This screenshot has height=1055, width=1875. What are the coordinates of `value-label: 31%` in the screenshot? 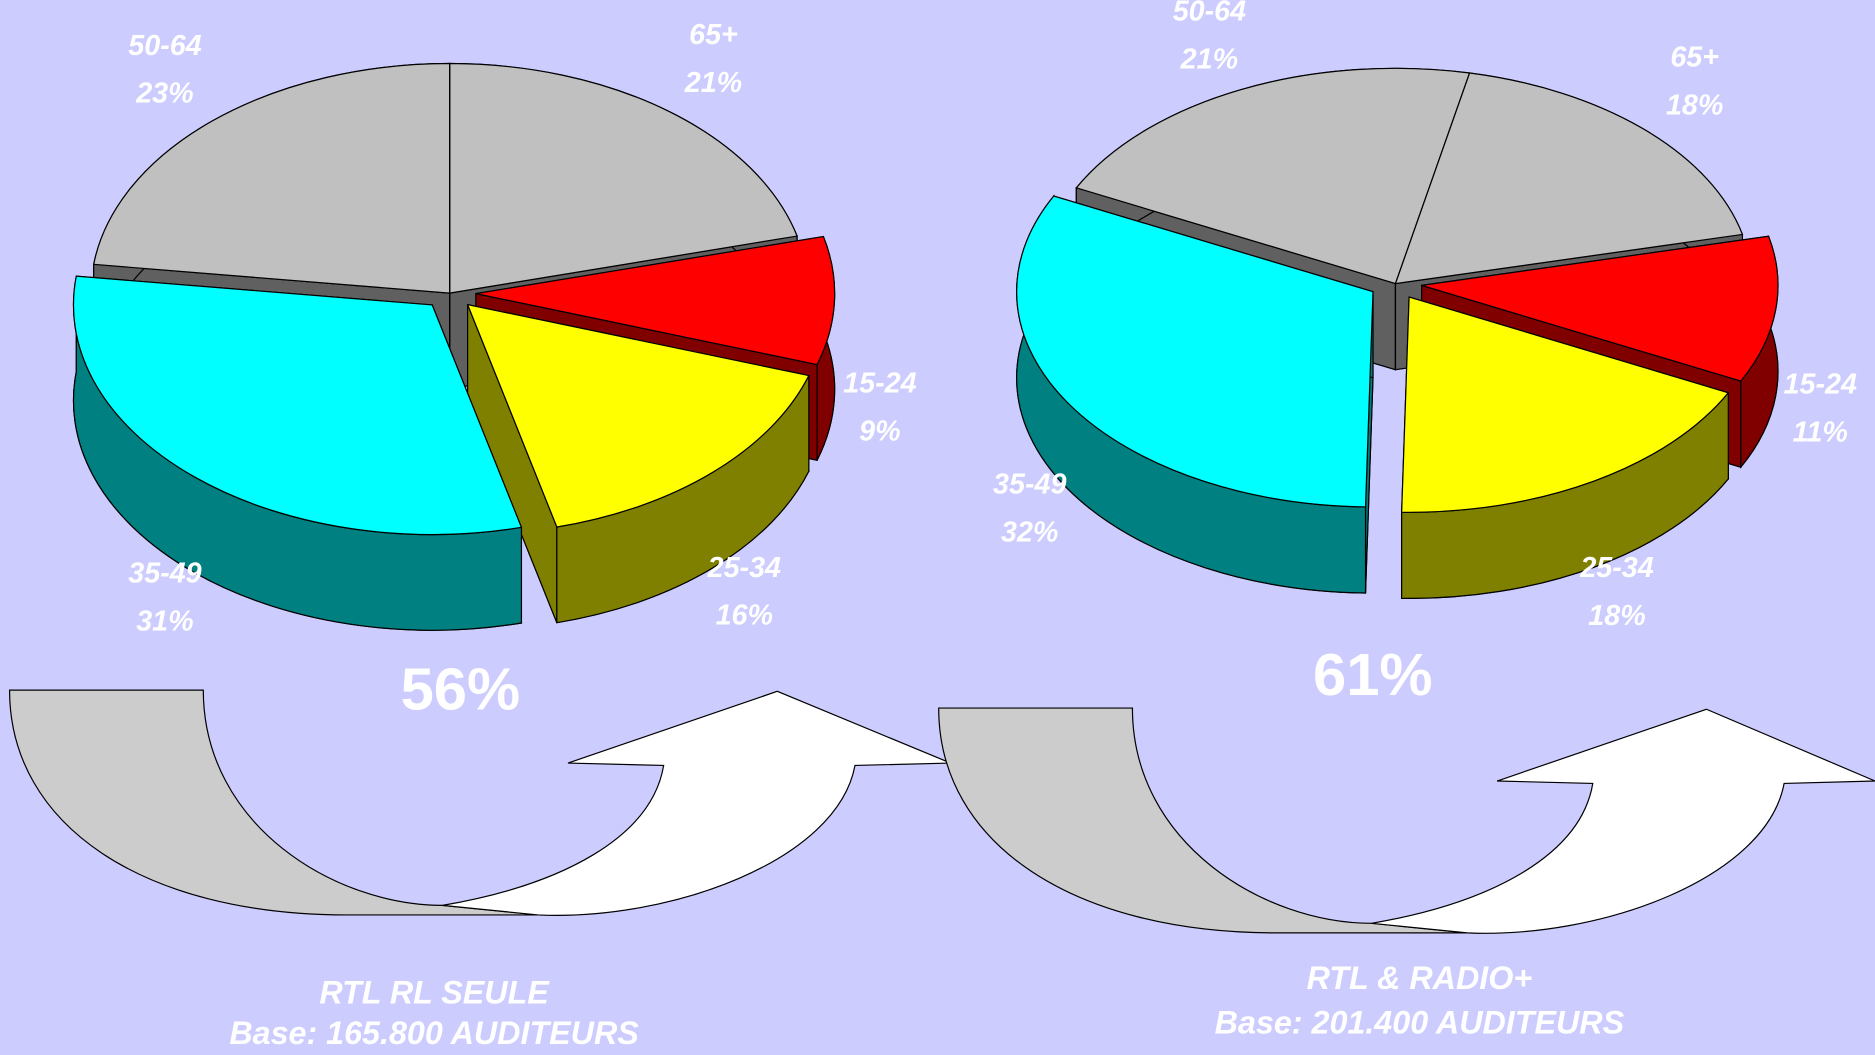 It's located at (164, 621).